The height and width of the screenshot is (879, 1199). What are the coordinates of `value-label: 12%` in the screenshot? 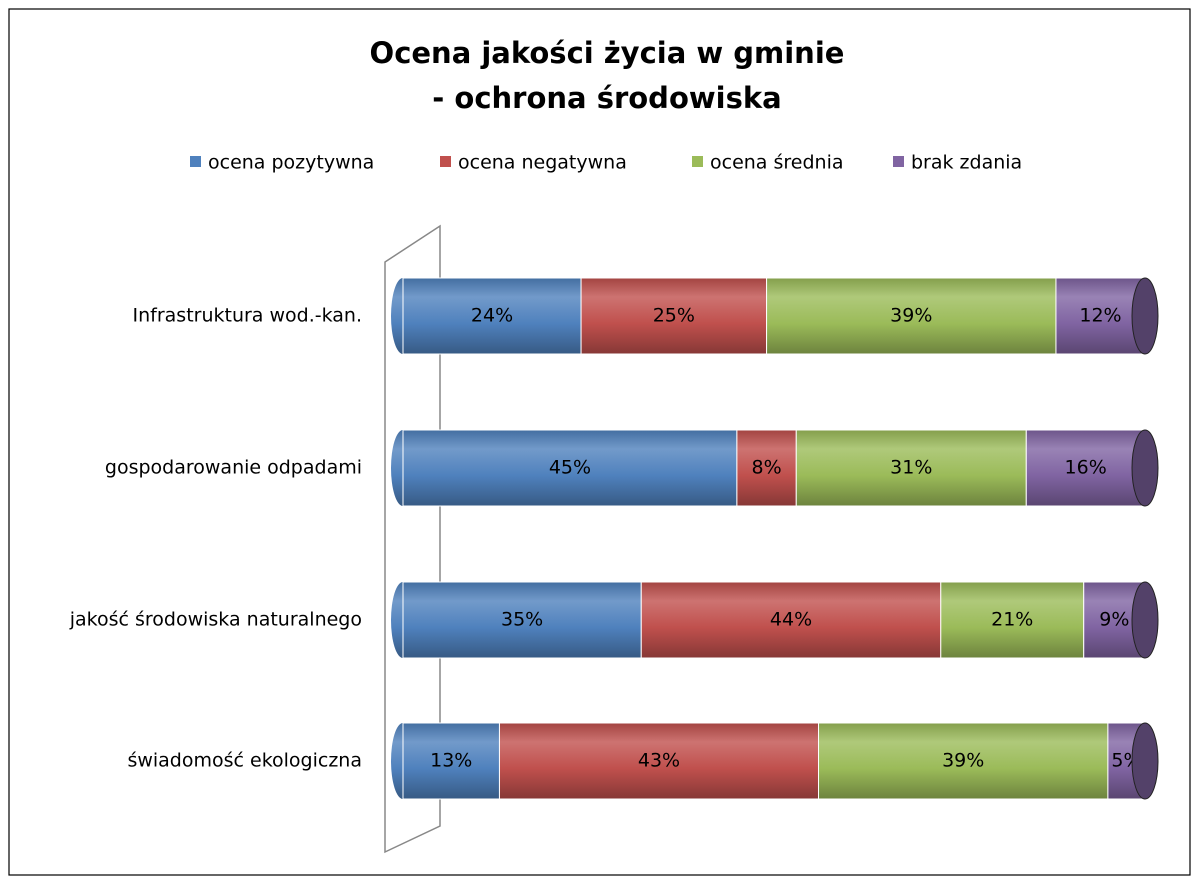 It's located at (1100, 316).